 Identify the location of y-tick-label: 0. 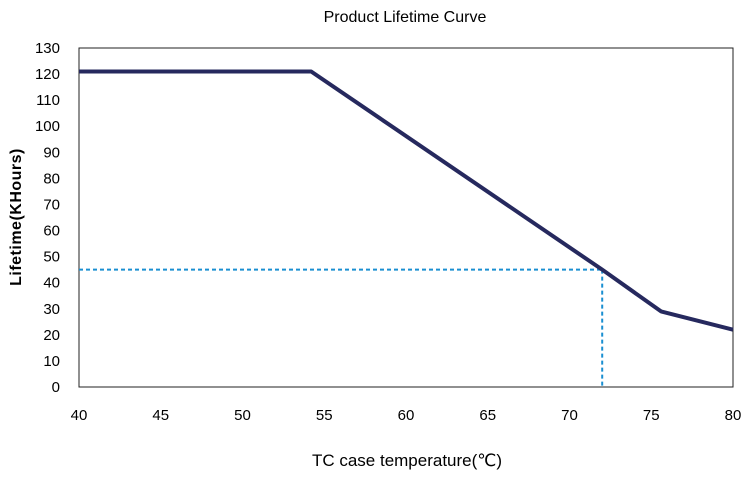
(56, 387).